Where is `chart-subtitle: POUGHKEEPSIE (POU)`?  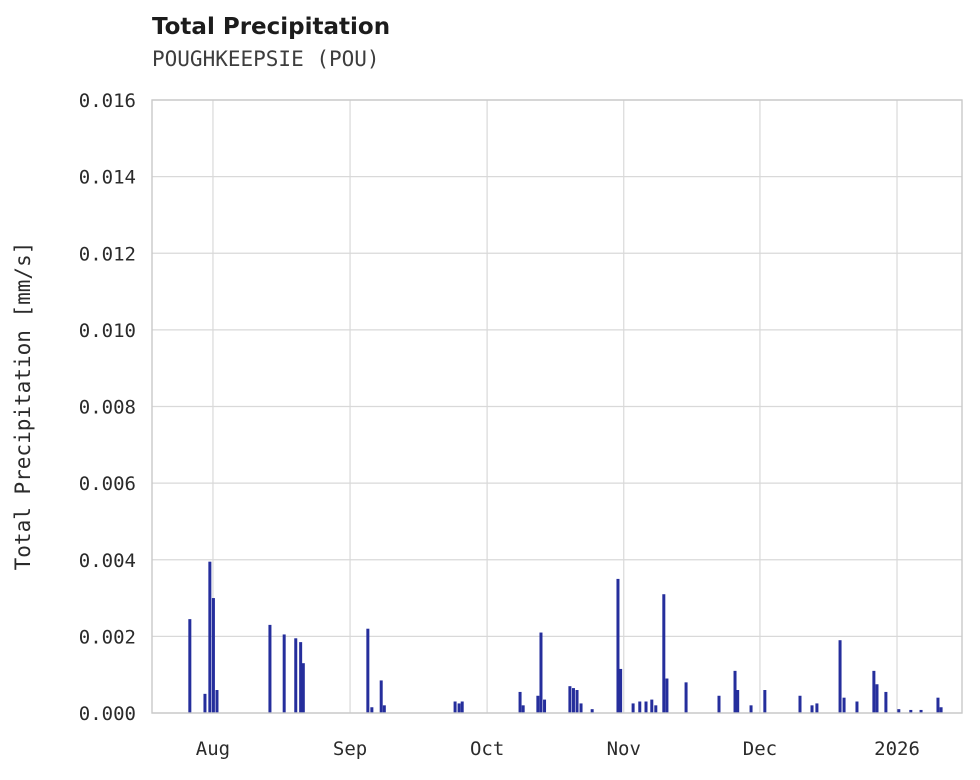
chart-subtitle: POUGHKEEPSIE (POU) is located at coordinates (266, 59).